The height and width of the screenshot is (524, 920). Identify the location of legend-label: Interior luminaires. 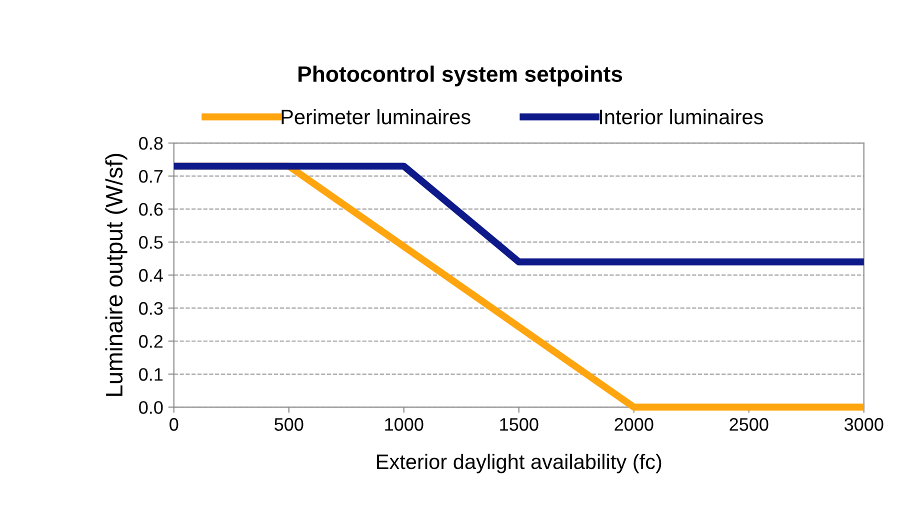
(681, 116).